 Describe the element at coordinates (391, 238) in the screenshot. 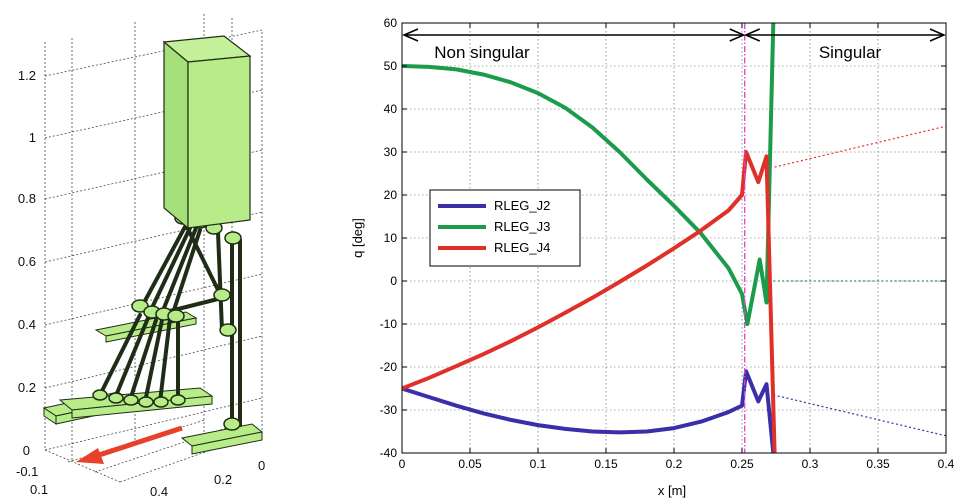

I see `y-tick-label: 10` at that location.